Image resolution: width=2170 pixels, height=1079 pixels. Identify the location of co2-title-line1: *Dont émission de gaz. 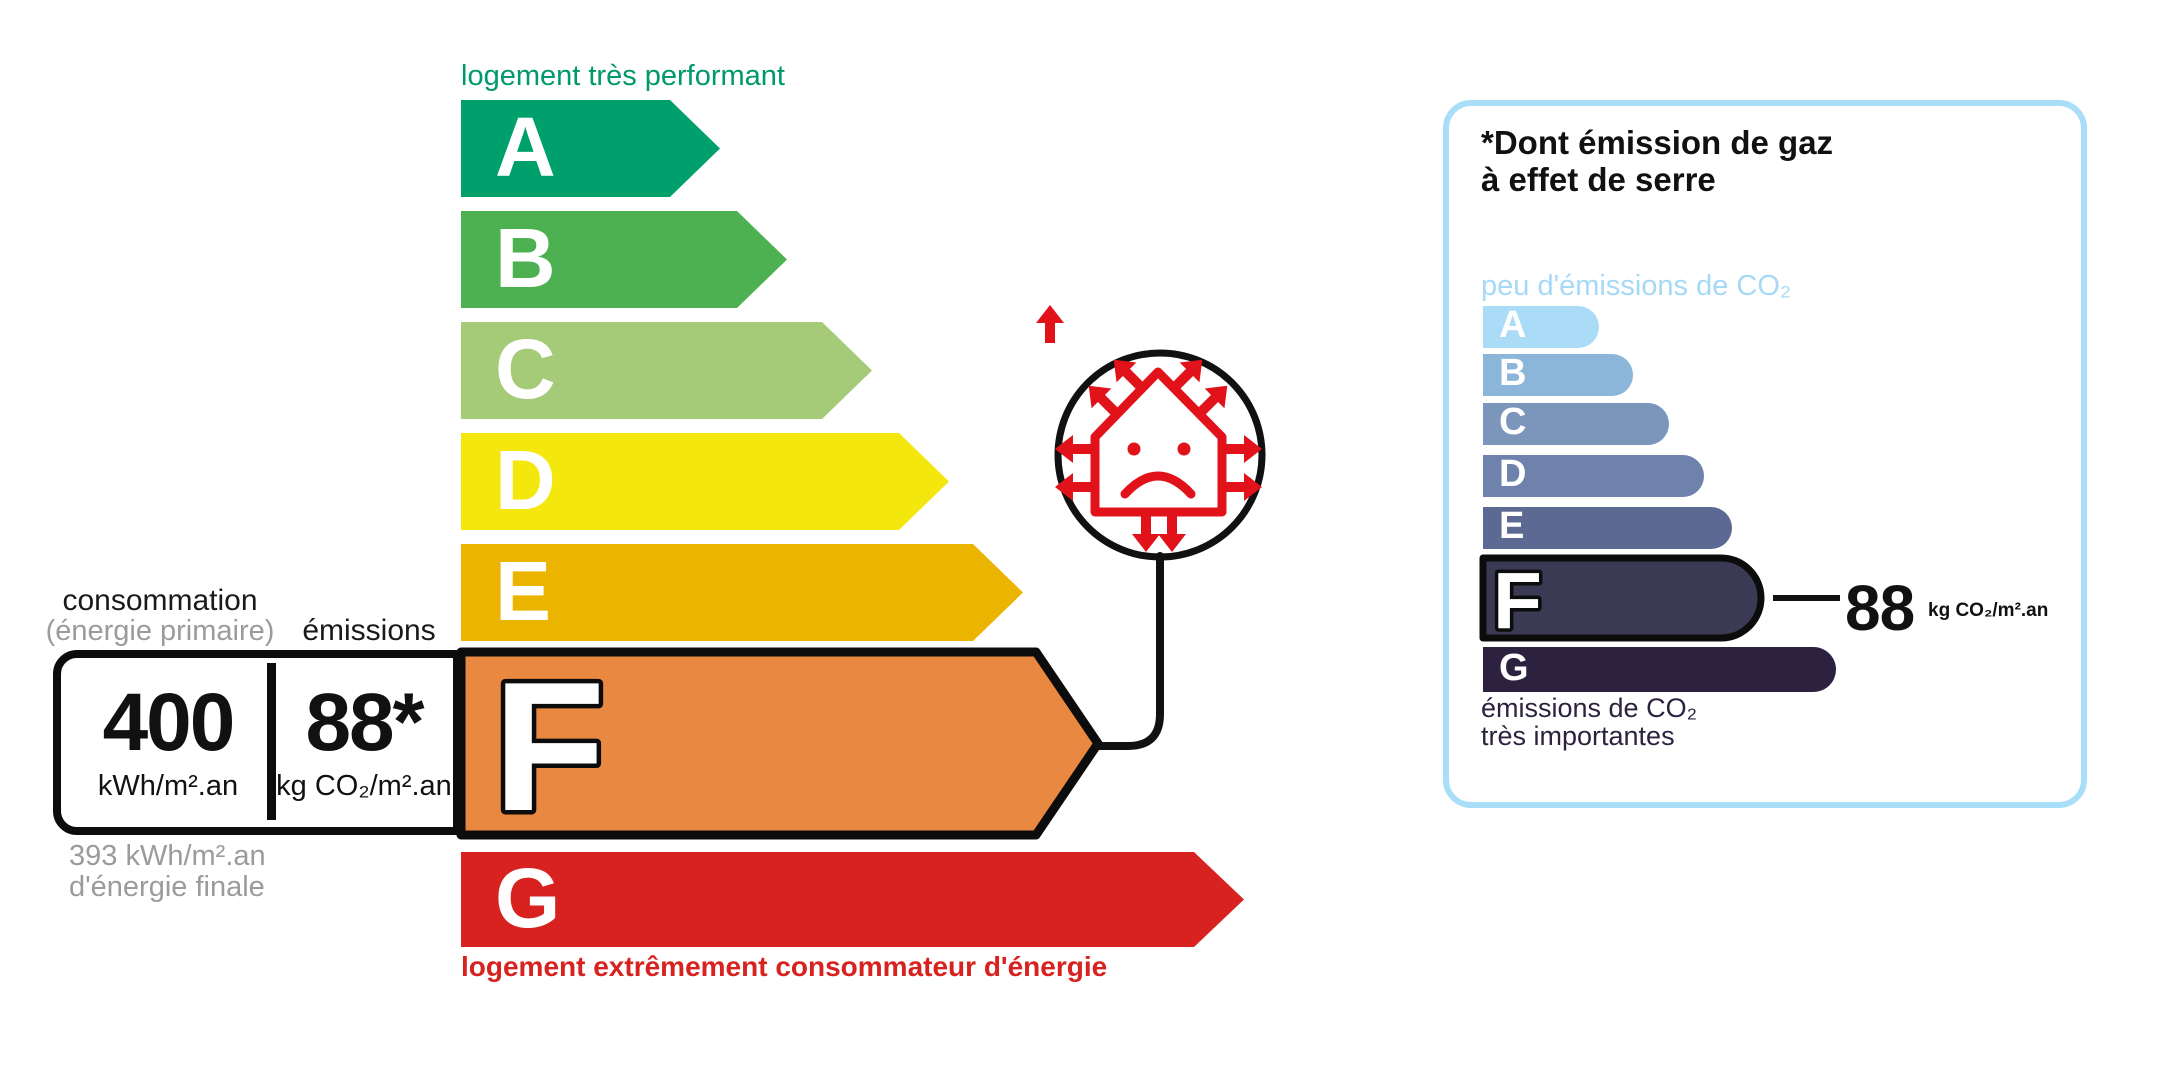
(1657, 142).